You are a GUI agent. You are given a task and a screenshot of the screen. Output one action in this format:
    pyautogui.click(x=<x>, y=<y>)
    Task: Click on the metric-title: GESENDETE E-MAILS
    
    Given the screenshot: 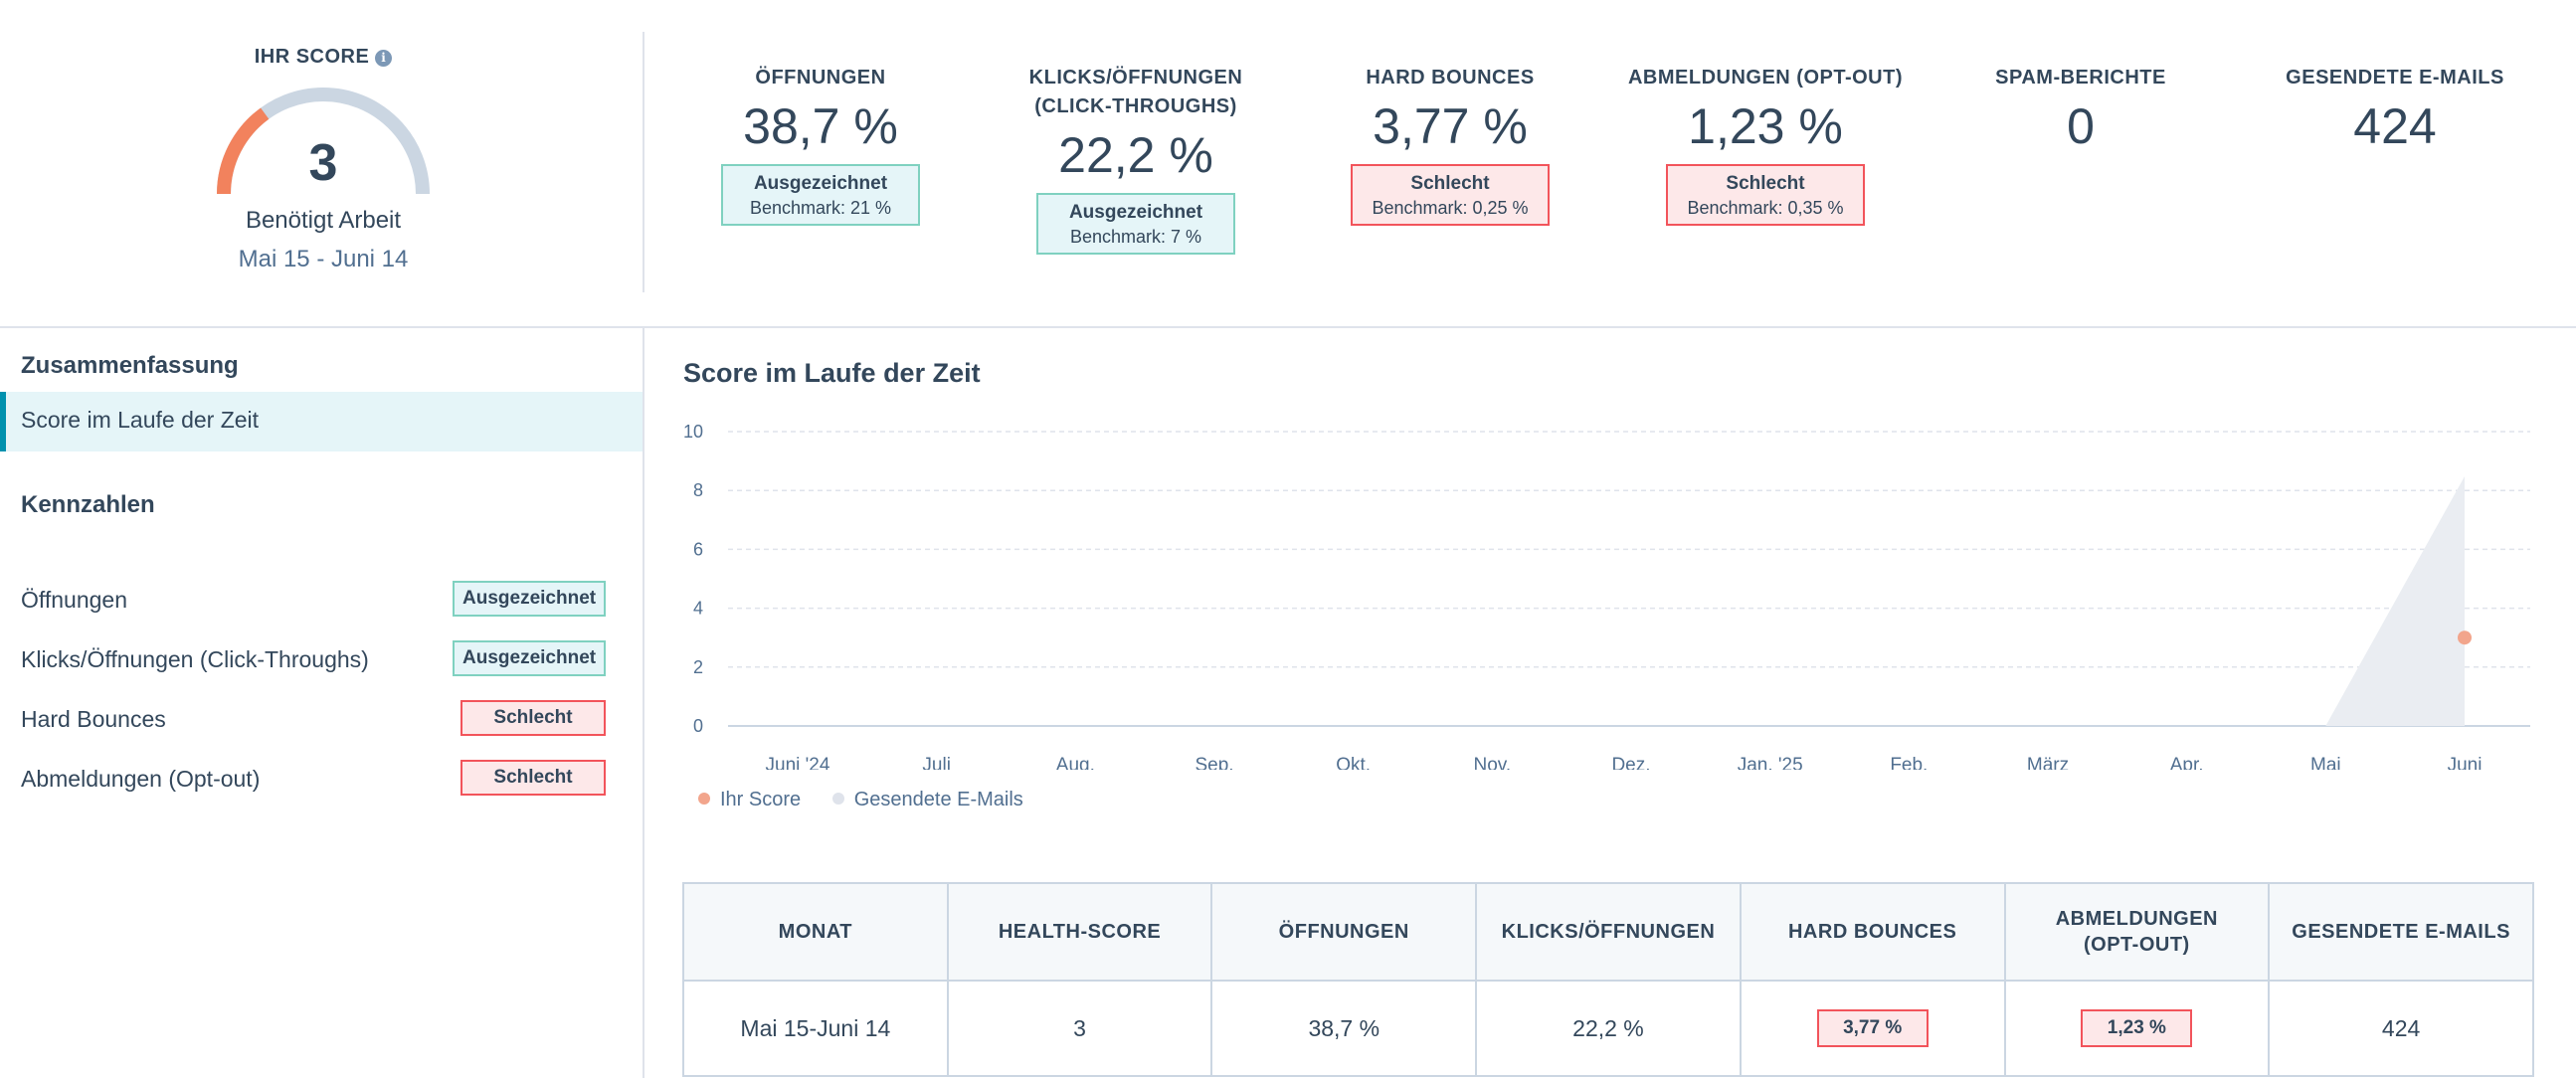 What is the action you would take?
    pyautogui.click(x=2395, y=78)
    